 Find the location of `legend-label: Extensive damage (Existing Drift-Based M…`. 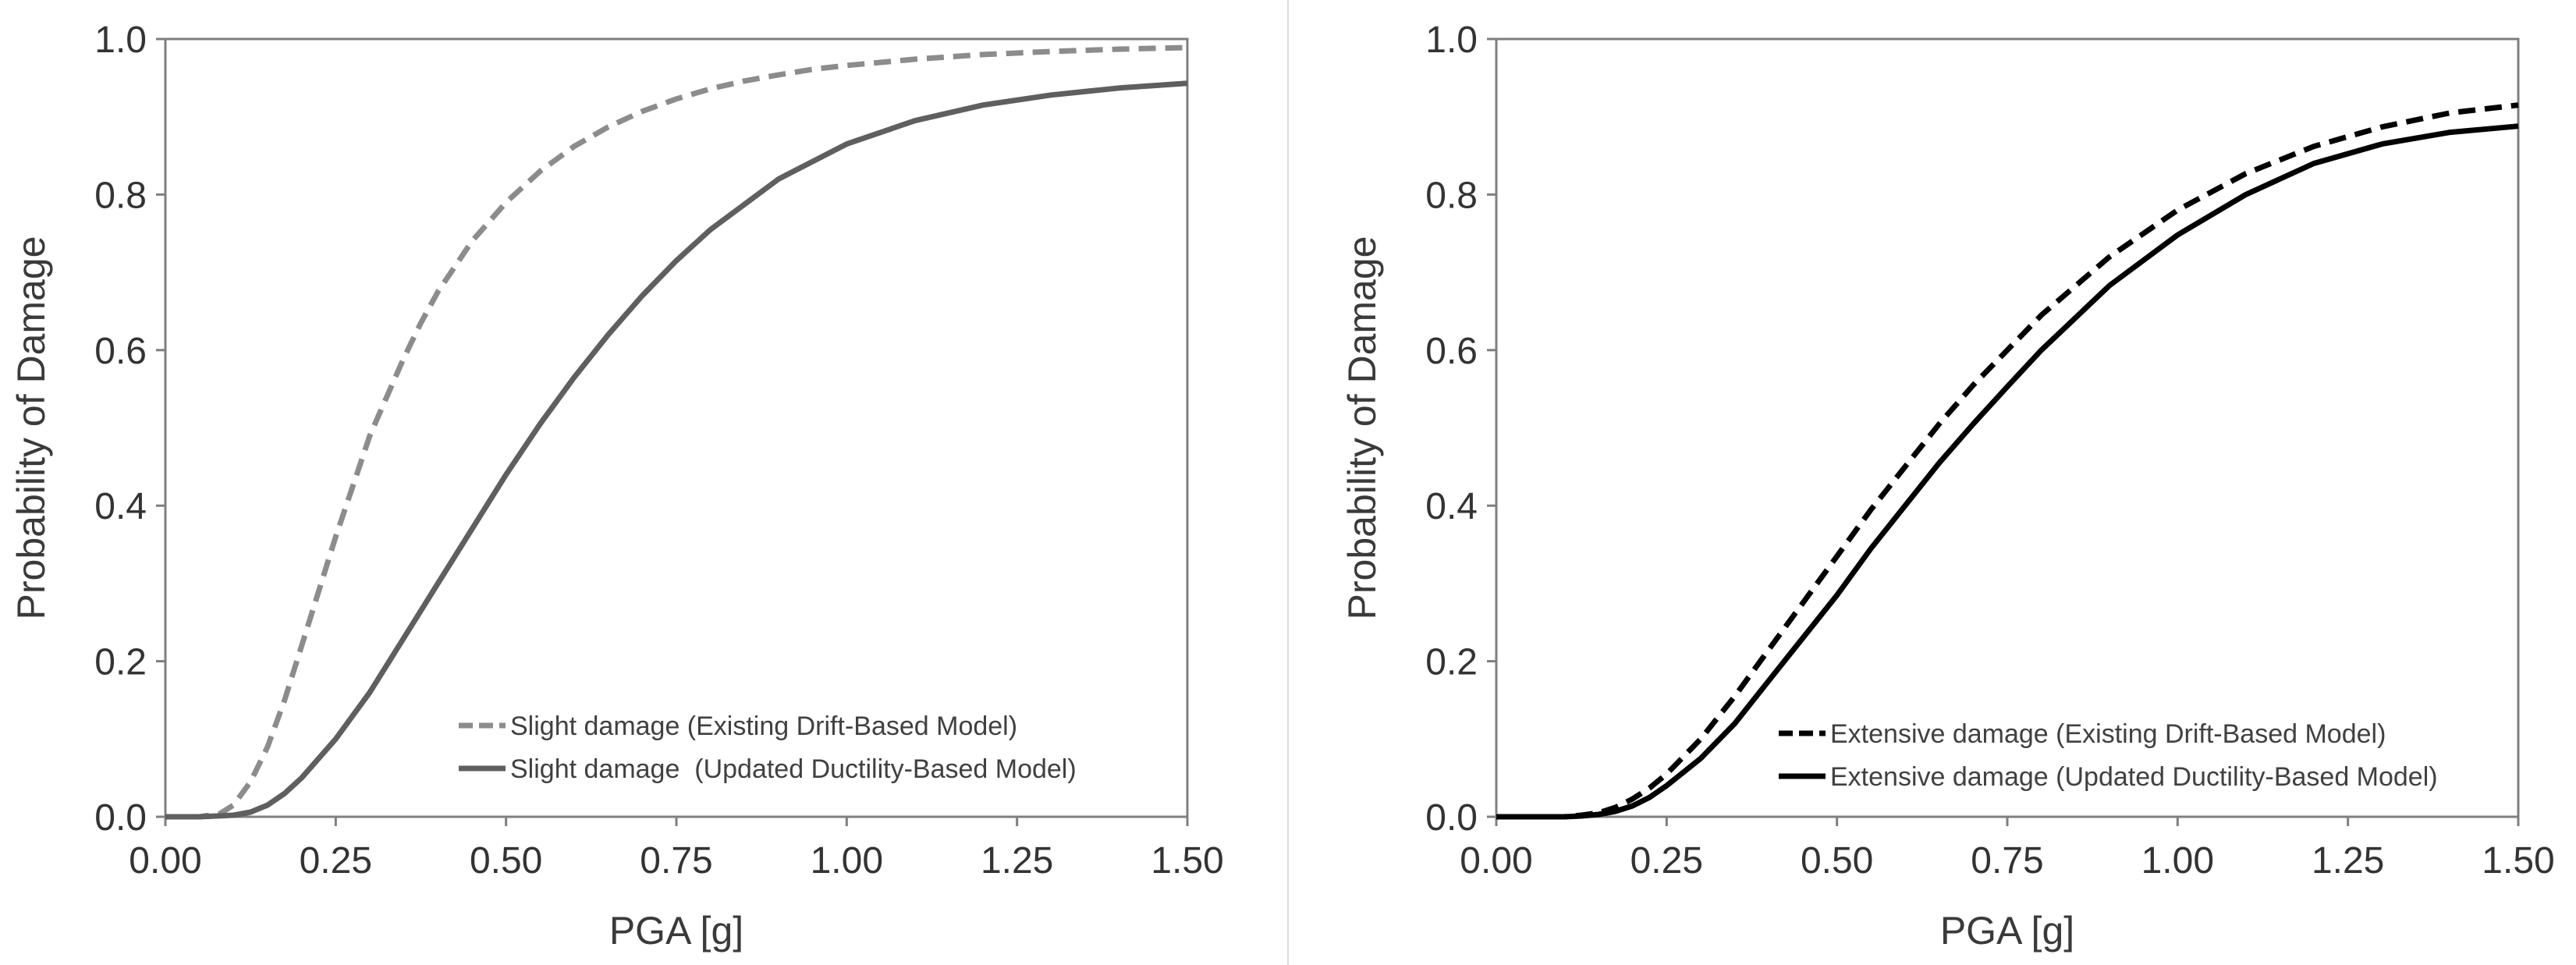

legend-label: Extensive damage (Existing Drift-Based M… is located at coordinates (2108, 734).